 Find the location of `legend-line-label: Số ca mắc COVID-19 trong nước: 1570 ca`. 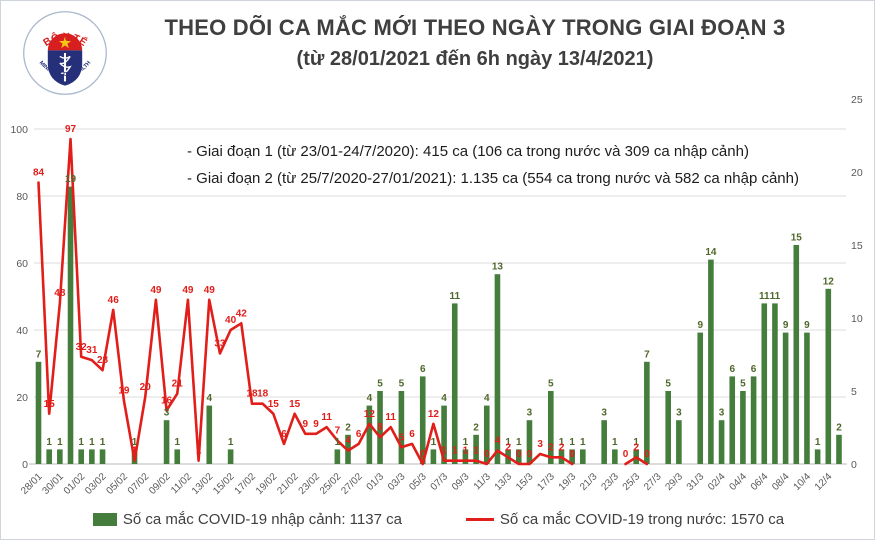

legend-line-label: Số ca mắc COVID-19 trong nước: 1570 ca is located at coordinates (642, 519).